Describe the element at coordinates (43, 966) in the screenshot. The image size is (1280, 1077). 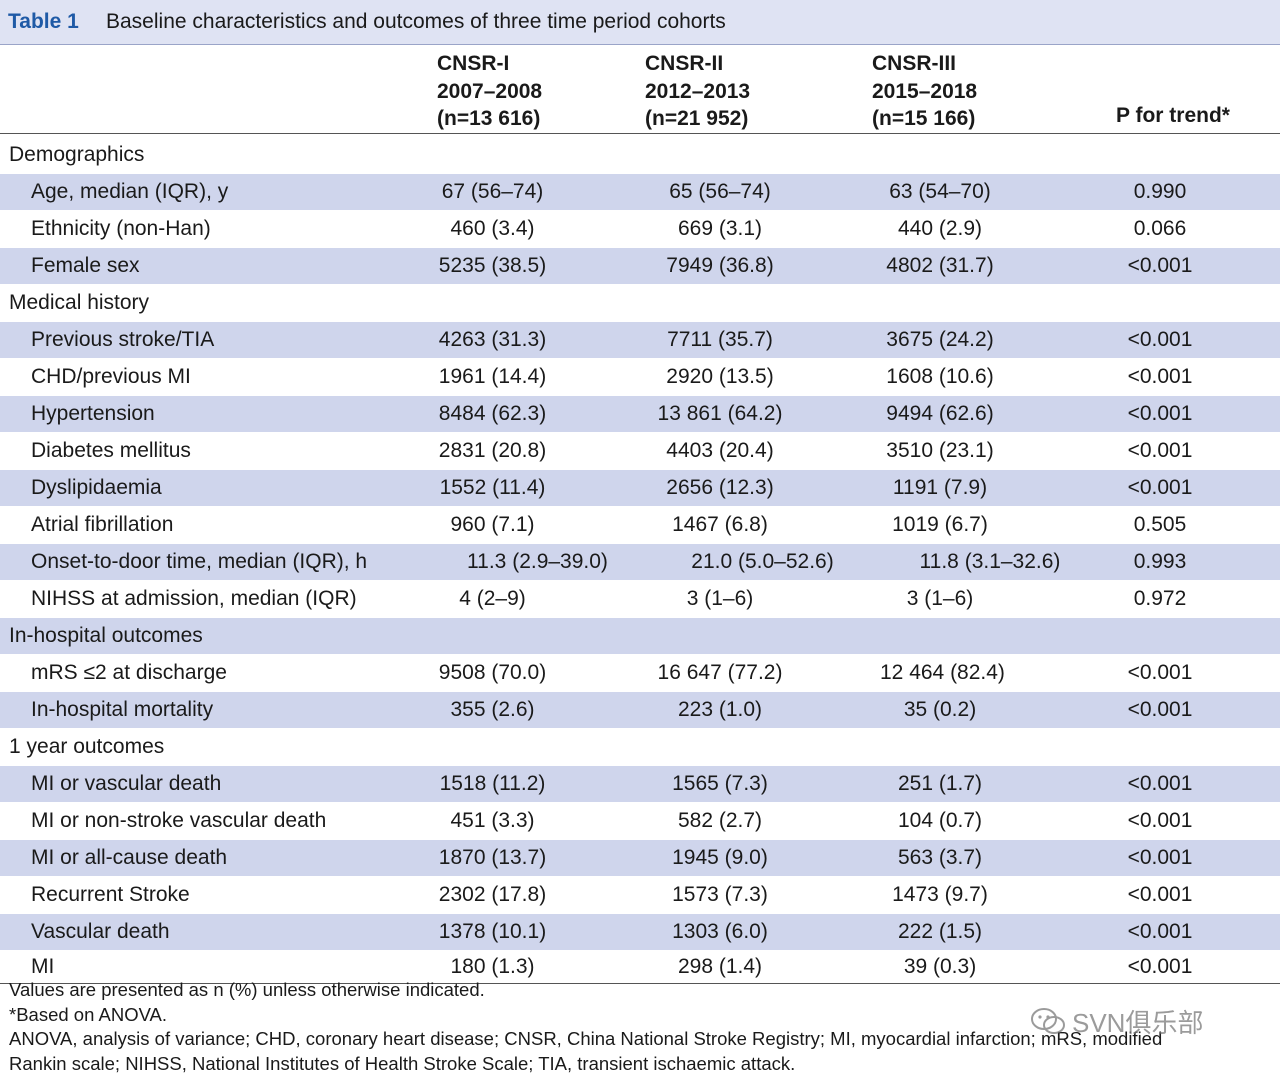
I see `row-label: MI` at that location.